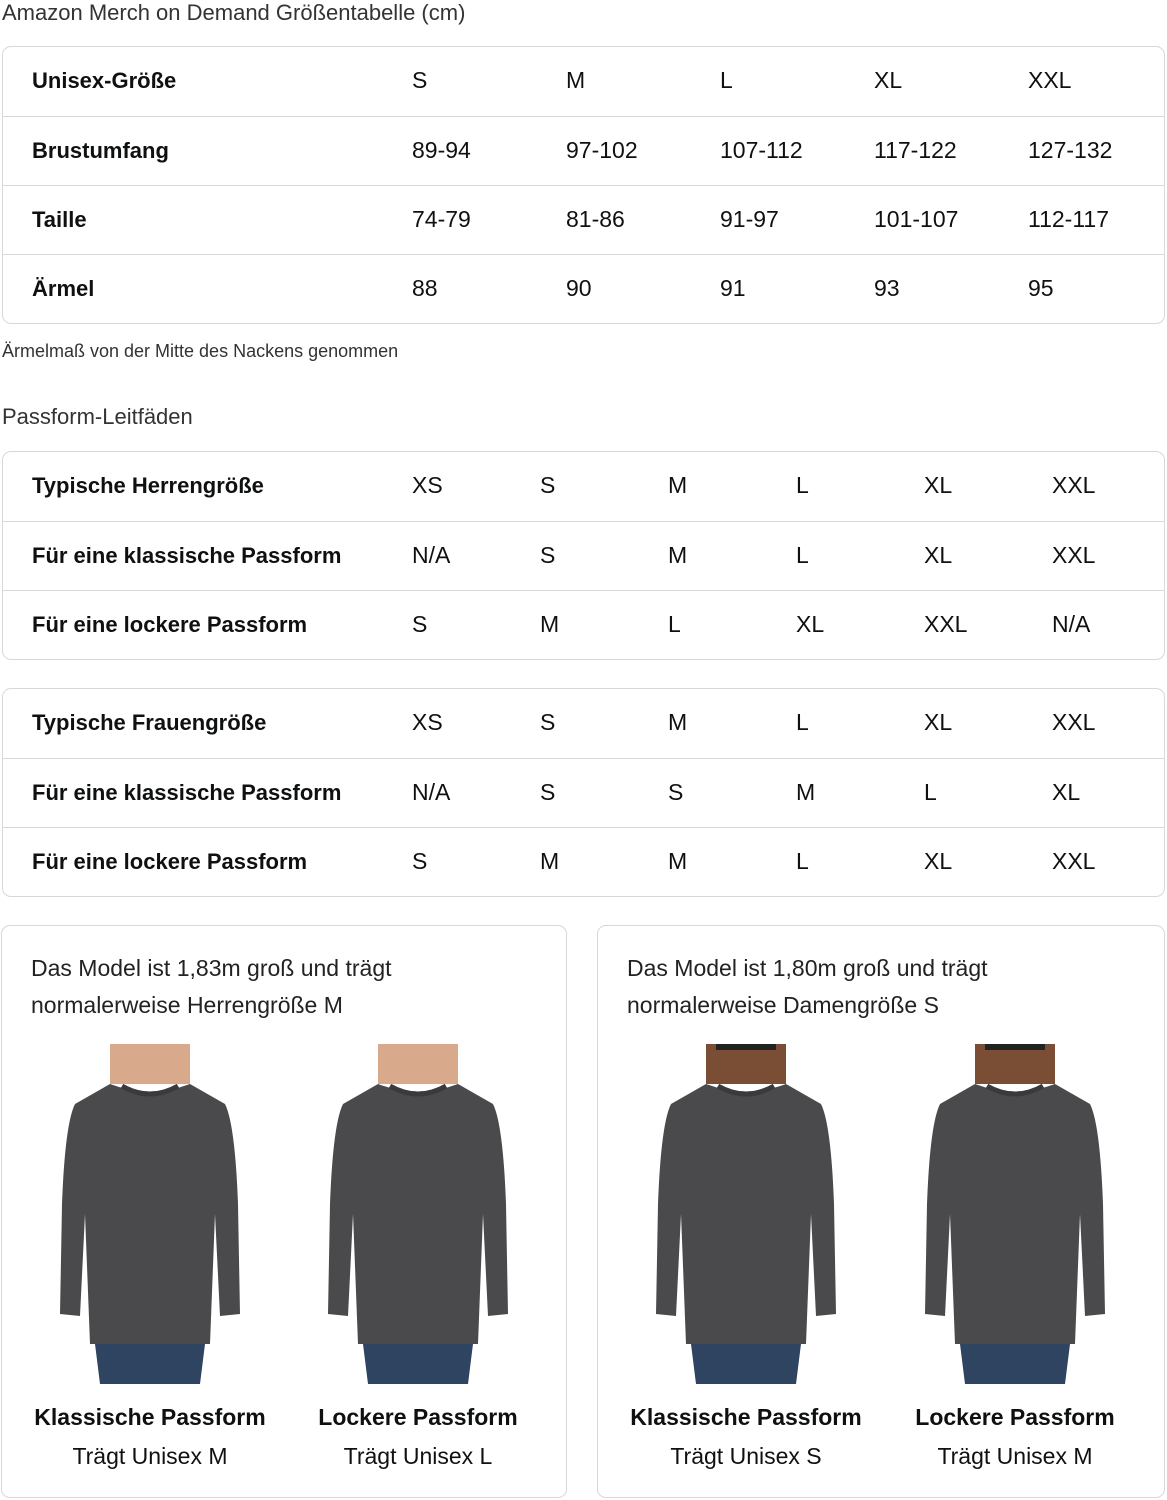 This screenshot has width=1167, height=1500. What do you see at coordinates (97, 416) in the screenshot?
I see `fit-heading: Passform-Leitfäden` at bounding box center [97, 416].